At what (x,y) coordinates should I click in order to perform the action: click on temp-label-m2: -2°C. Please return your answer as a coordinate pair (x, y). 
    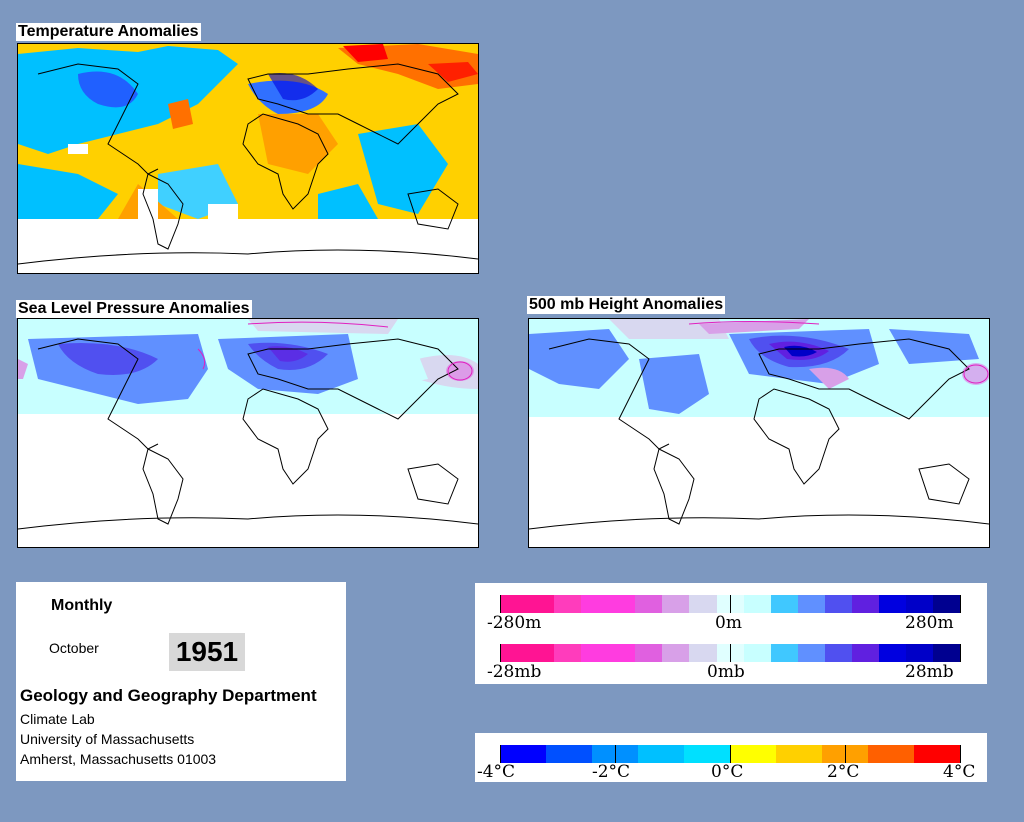
    Looking at the image, I should click on (611, 772).